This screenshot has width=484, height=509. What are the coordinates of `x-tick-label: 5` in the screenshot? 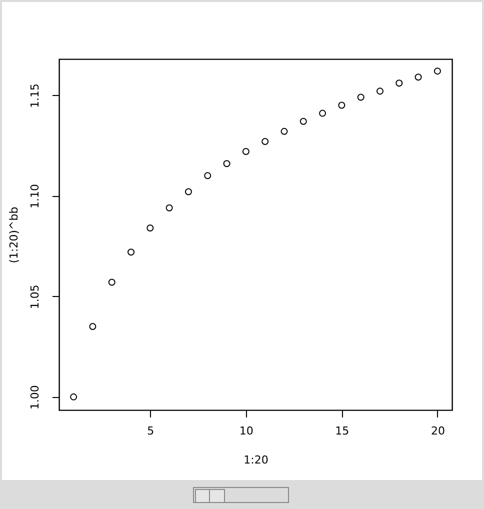 It's located at (150, 431).